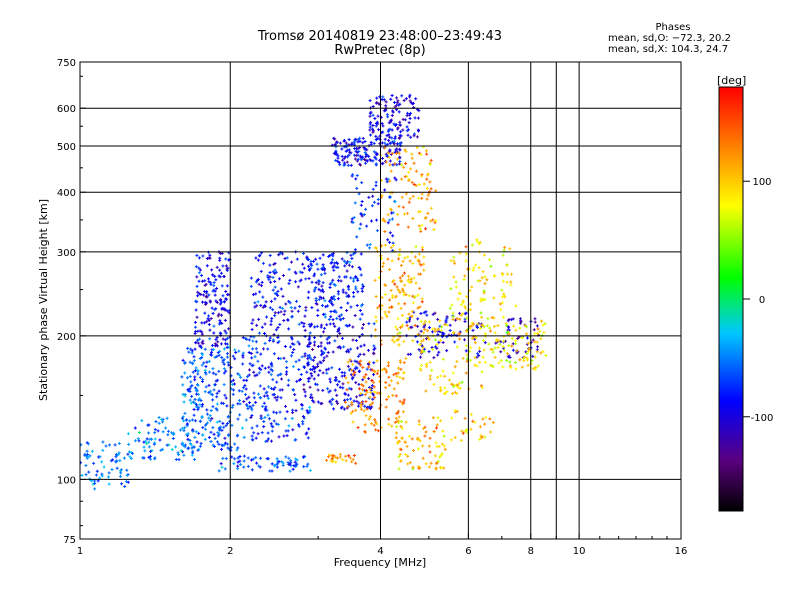 This screenshot has height=600, width=800. Describe the element at coordinates (762, 418) in the screenshot. I see `colorbar-tick-label: -100` at that location.